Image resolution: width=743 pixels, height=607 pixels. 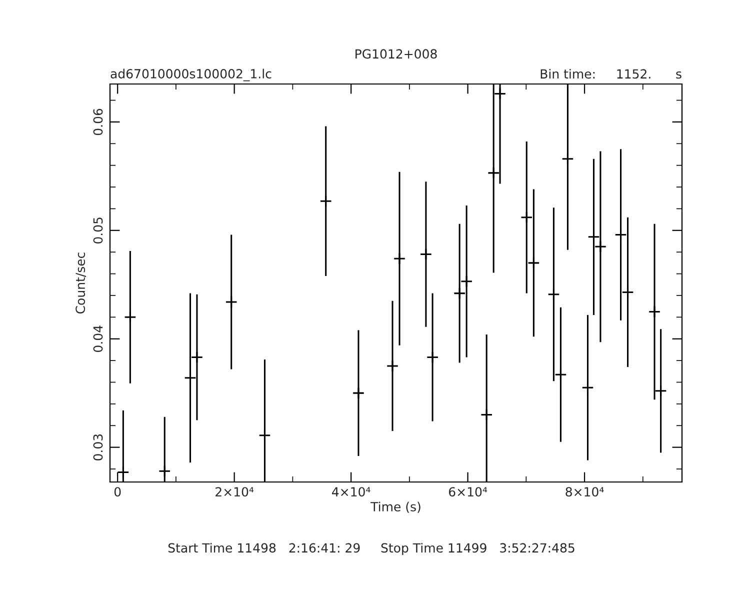 I want to click on x-tick-label: 4×10⁴, so click(x=351, y=492).